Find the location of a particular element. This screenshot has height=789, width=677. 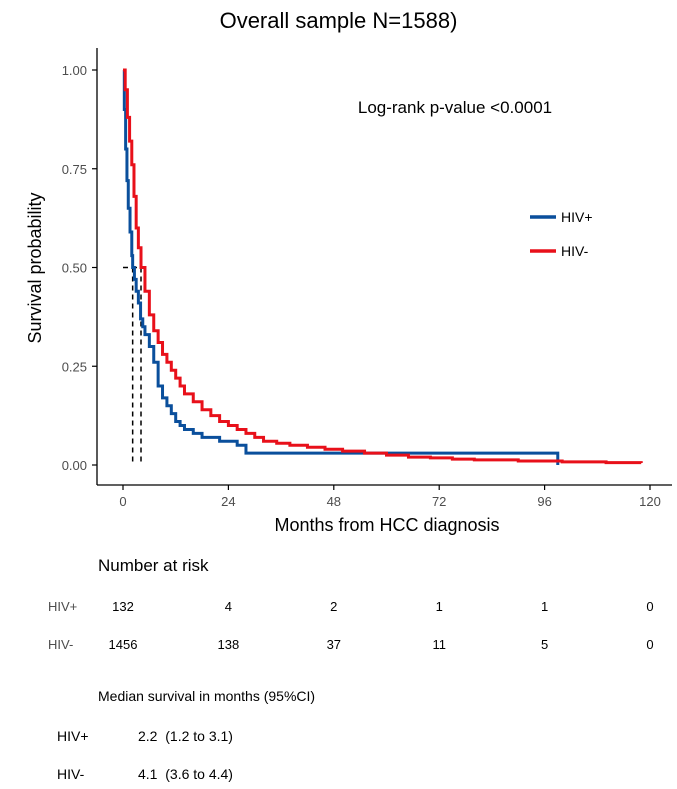

x-tick-label: 0 is located at coordinates (122, 501).